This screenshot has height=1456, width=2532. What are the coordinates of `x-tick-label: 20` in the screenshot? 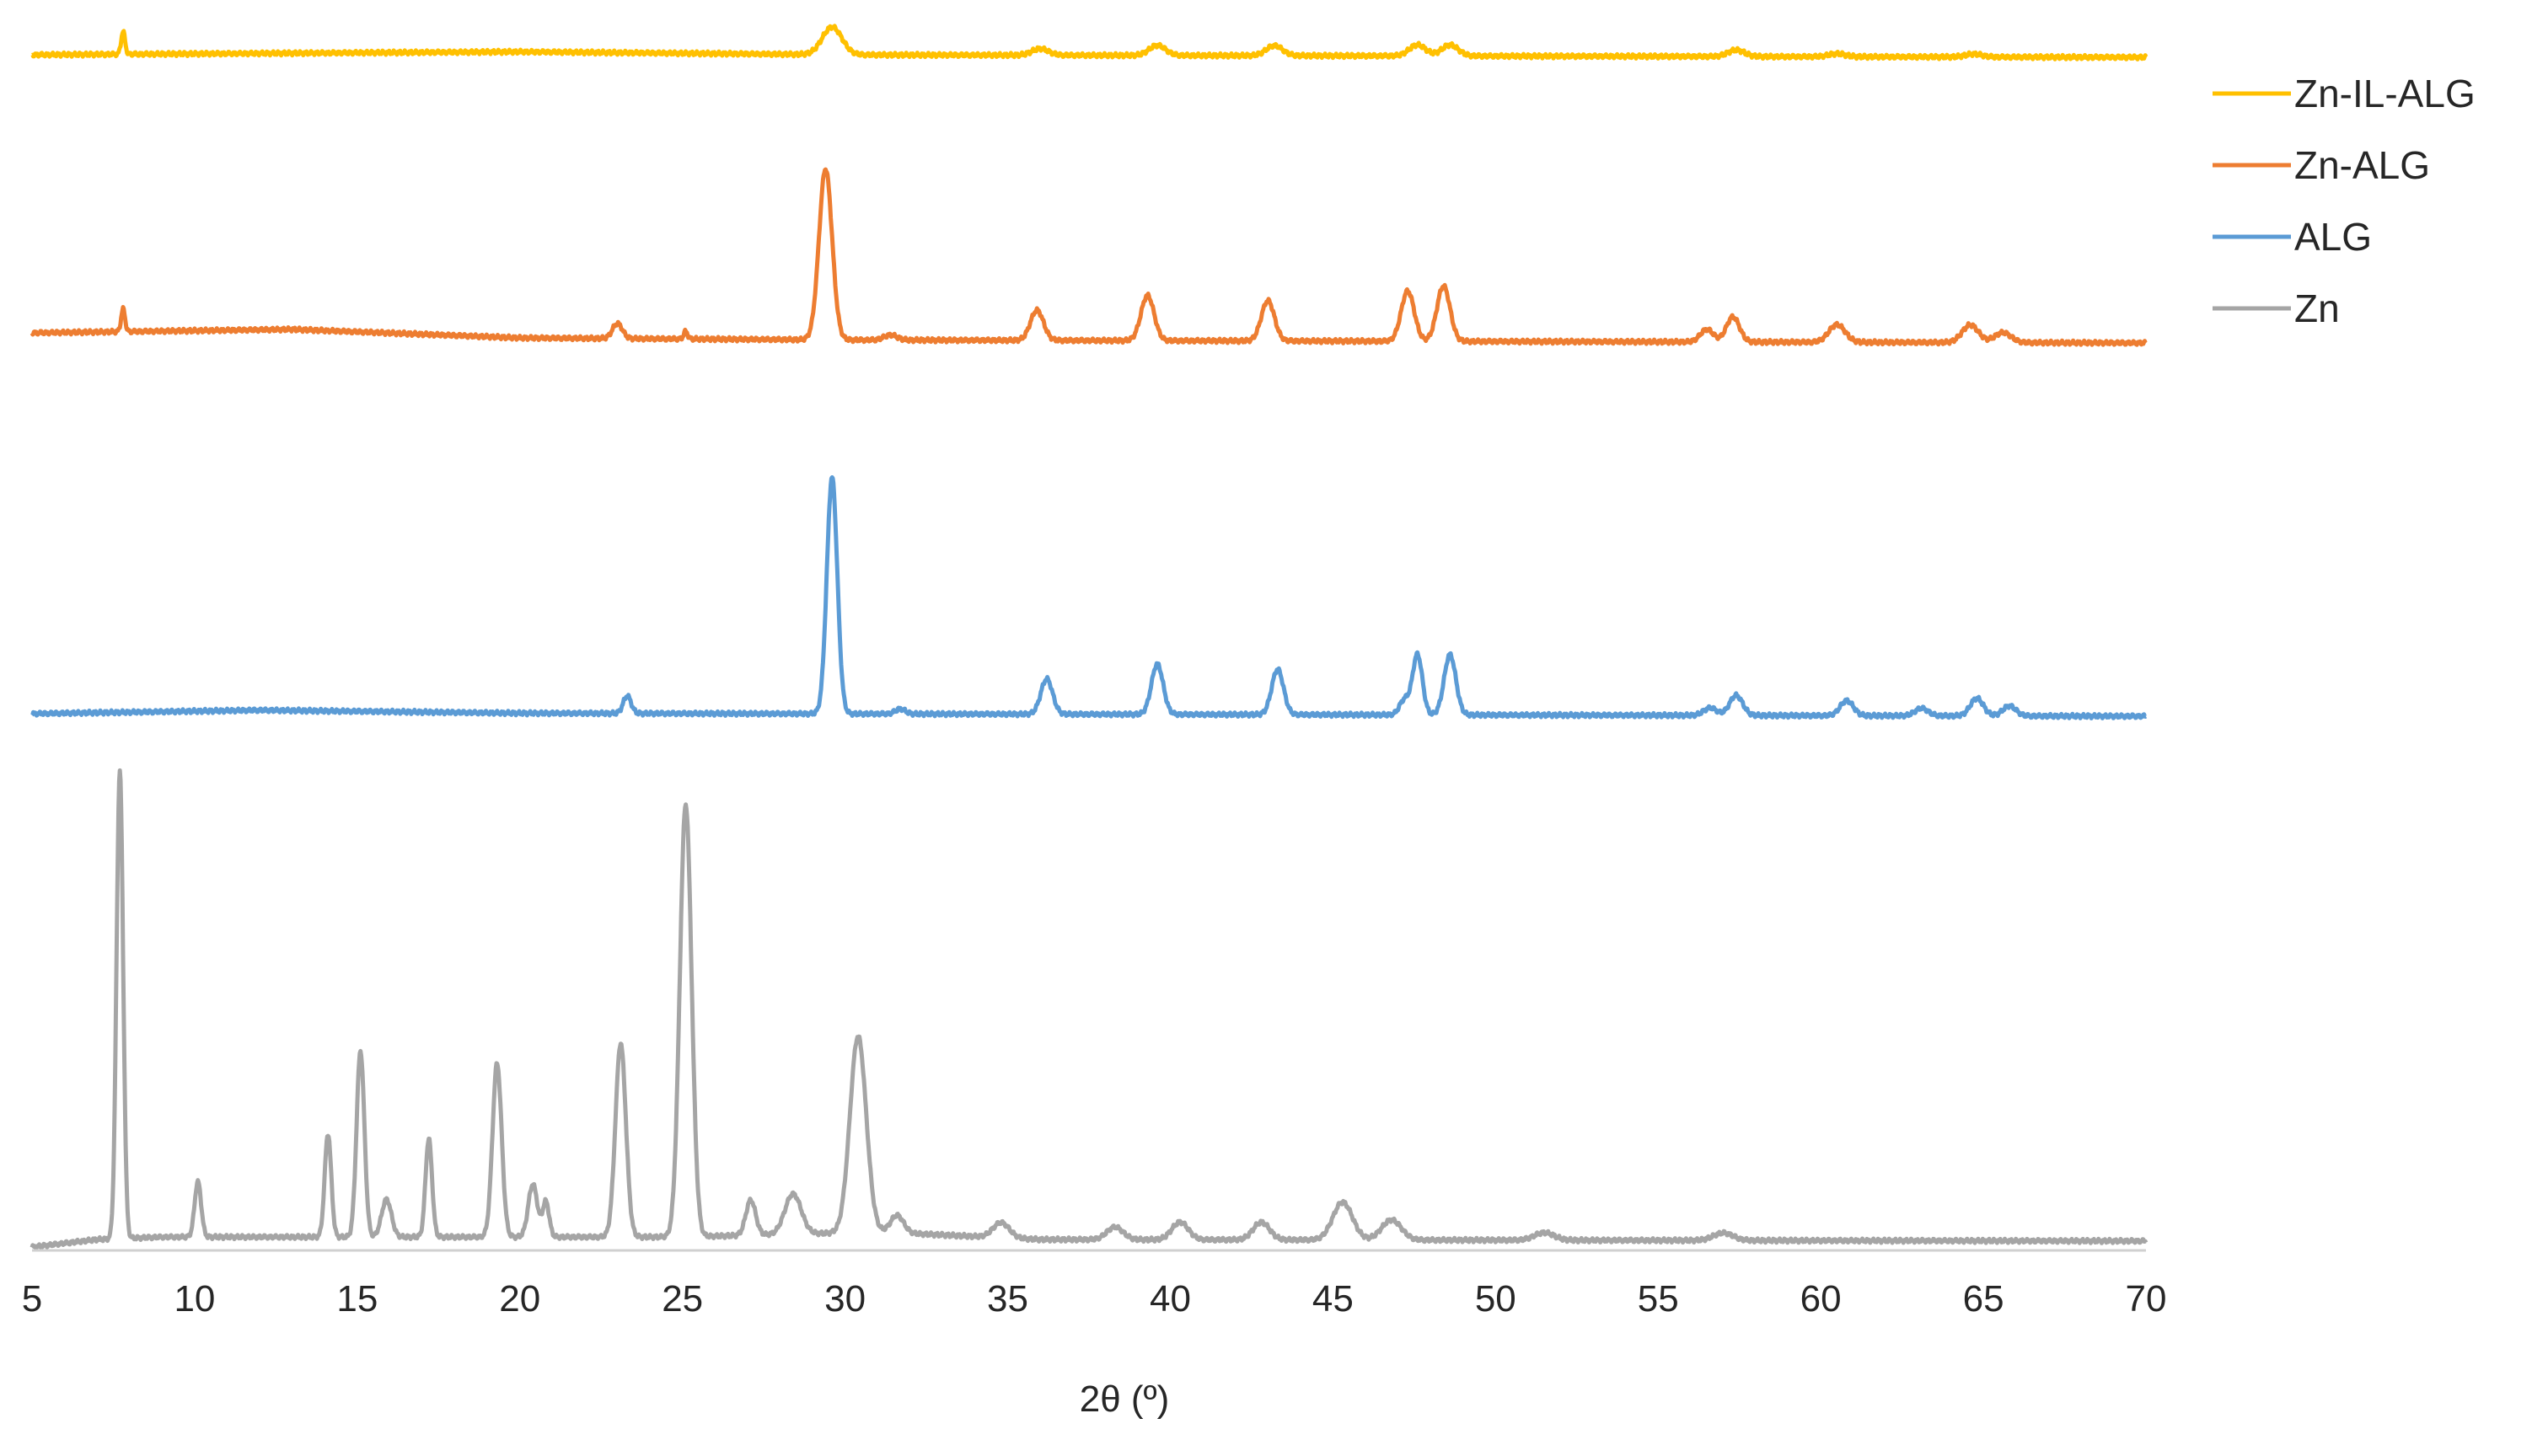 It's located at (519, 1299).